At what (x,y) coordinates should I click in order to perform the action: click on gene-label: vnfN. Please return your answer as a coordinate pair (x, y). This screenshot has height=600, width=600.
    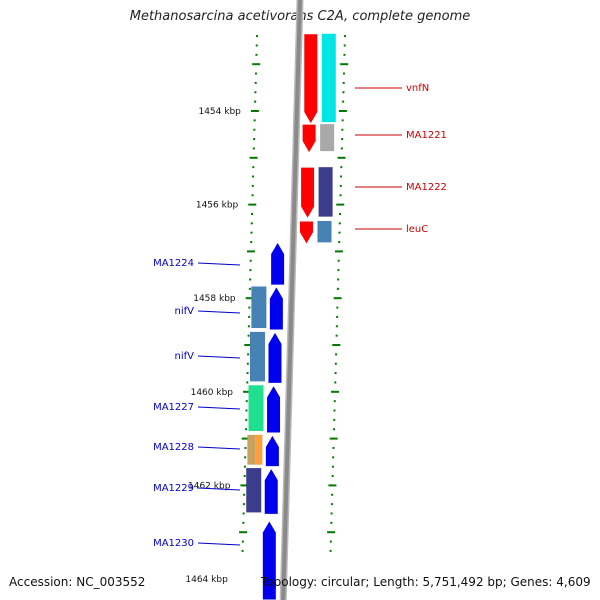
    Looking at the image, I should click on (417, 88).